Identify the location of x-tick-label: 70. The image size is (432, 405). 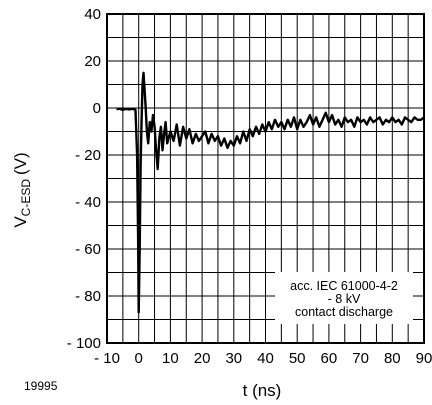
(360, 358).